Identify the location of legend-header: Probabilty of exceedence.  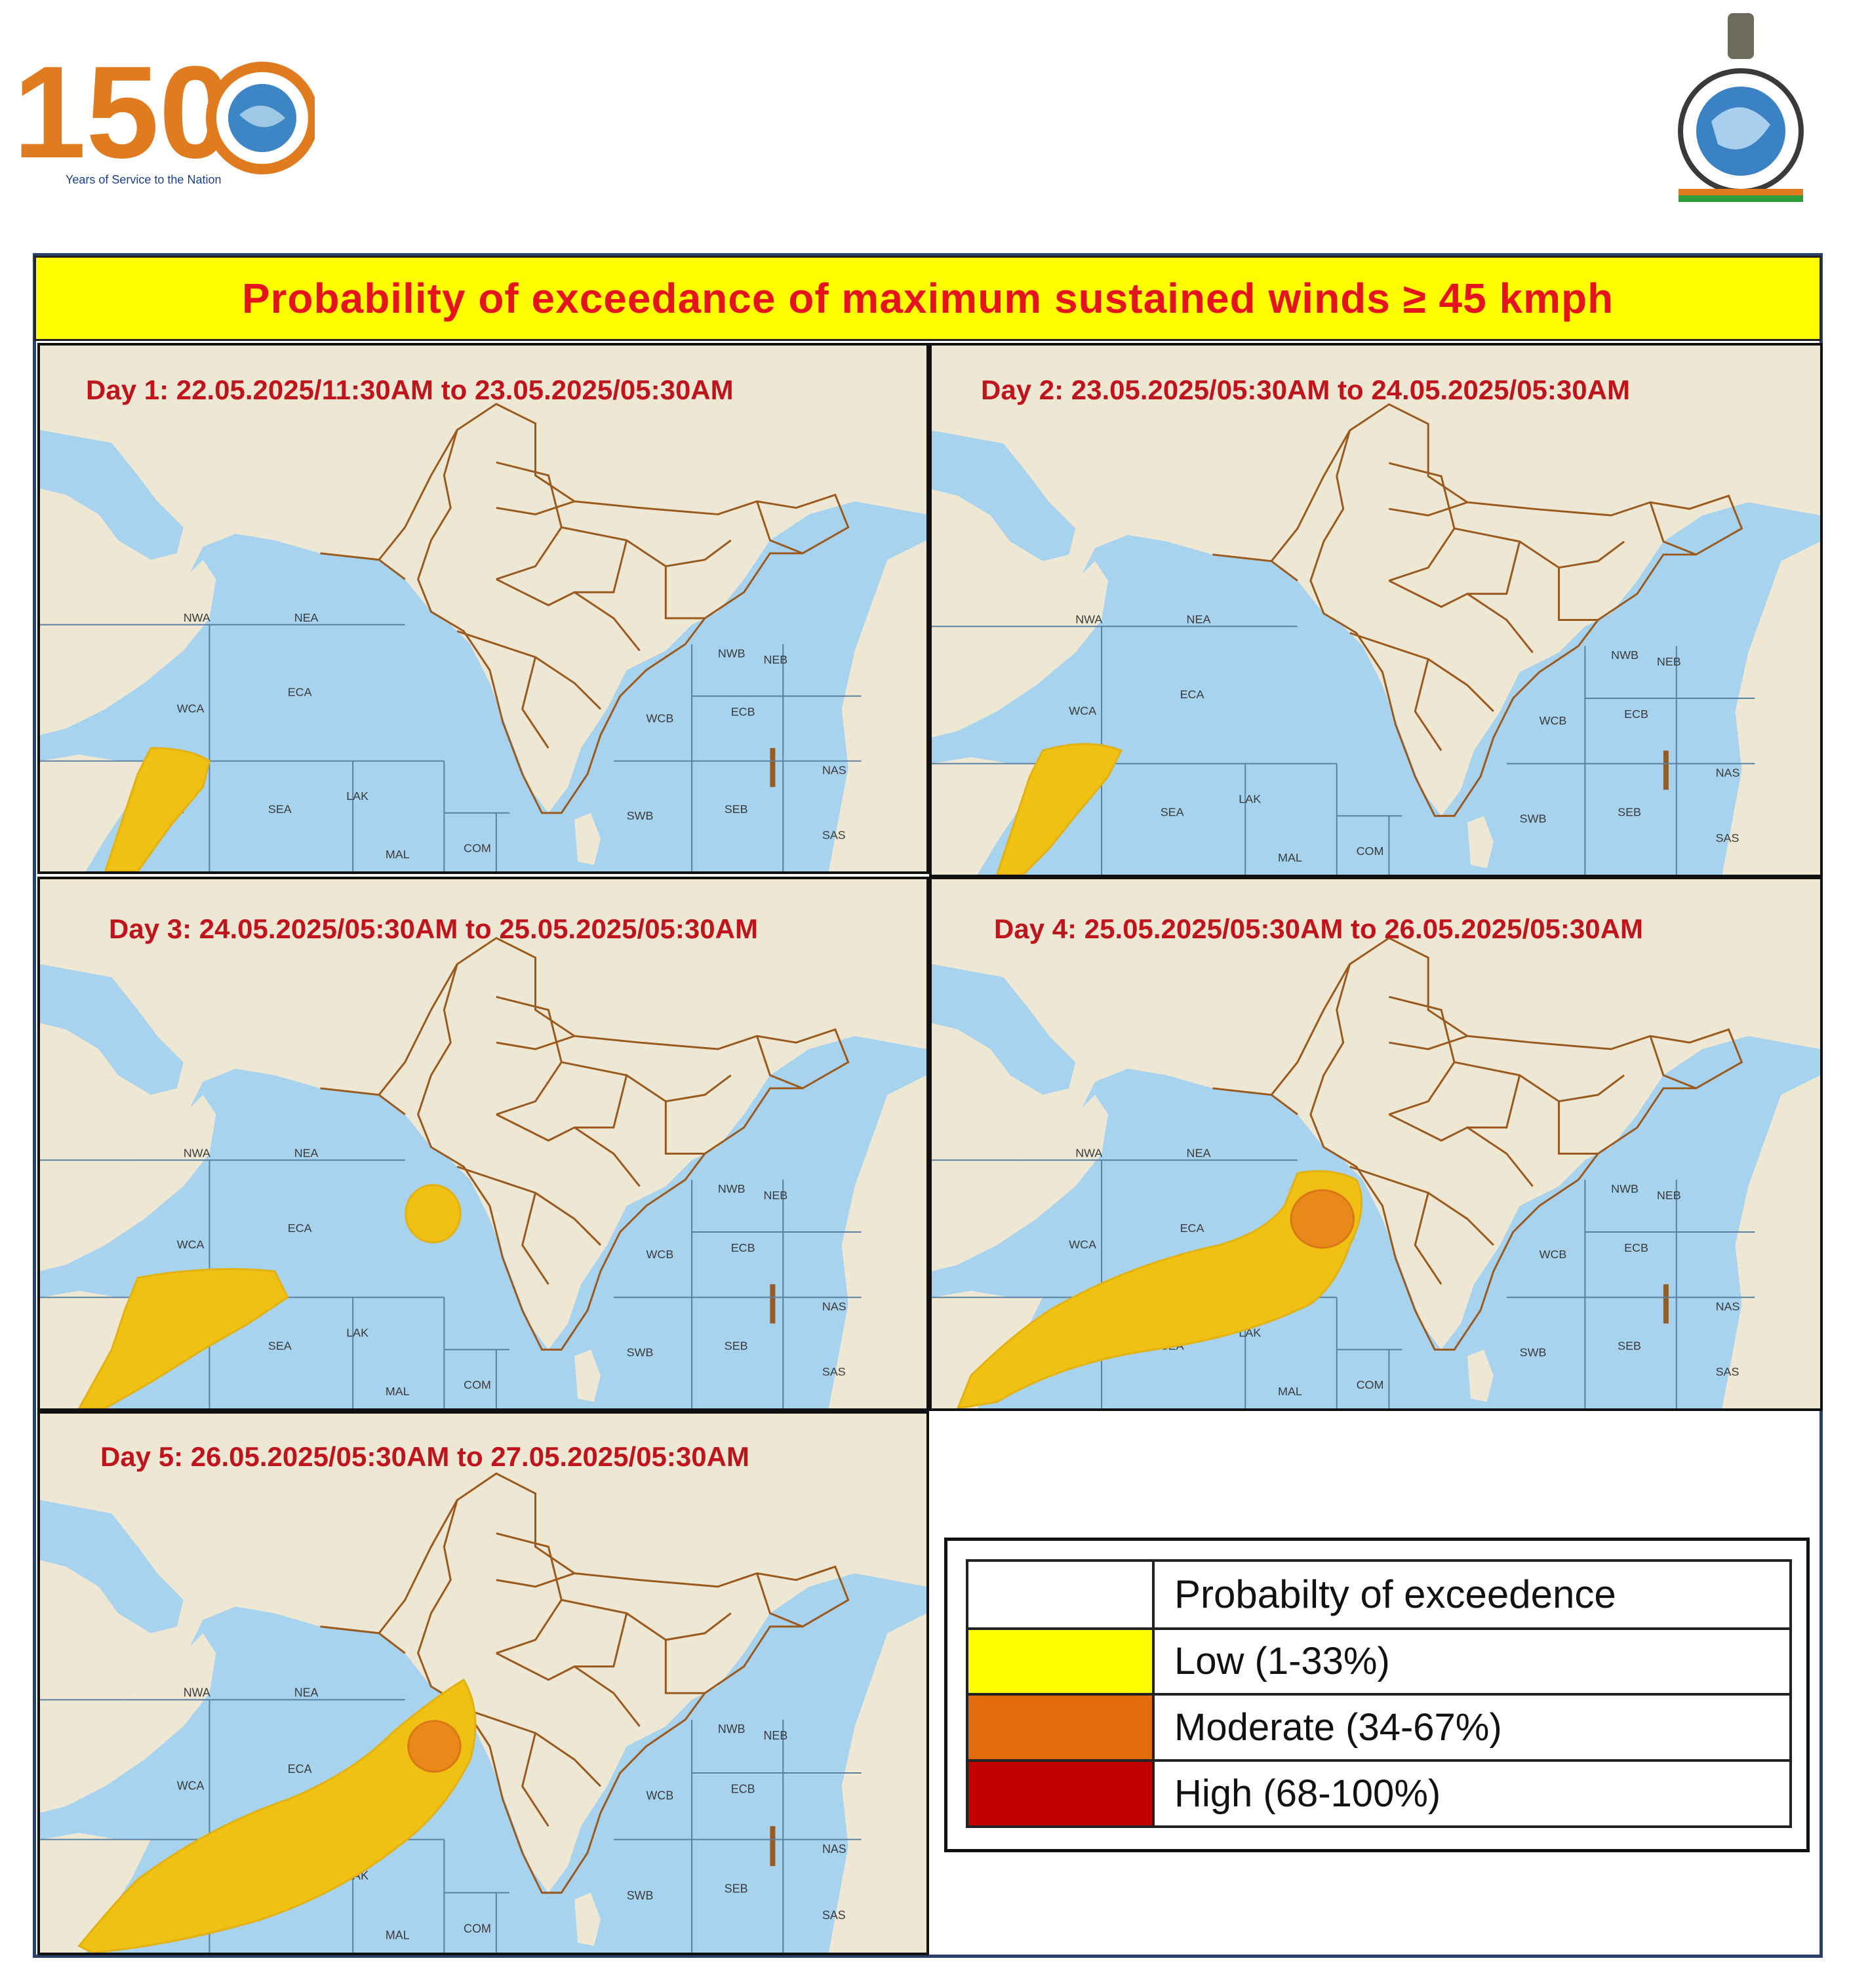
(1472, 1594).